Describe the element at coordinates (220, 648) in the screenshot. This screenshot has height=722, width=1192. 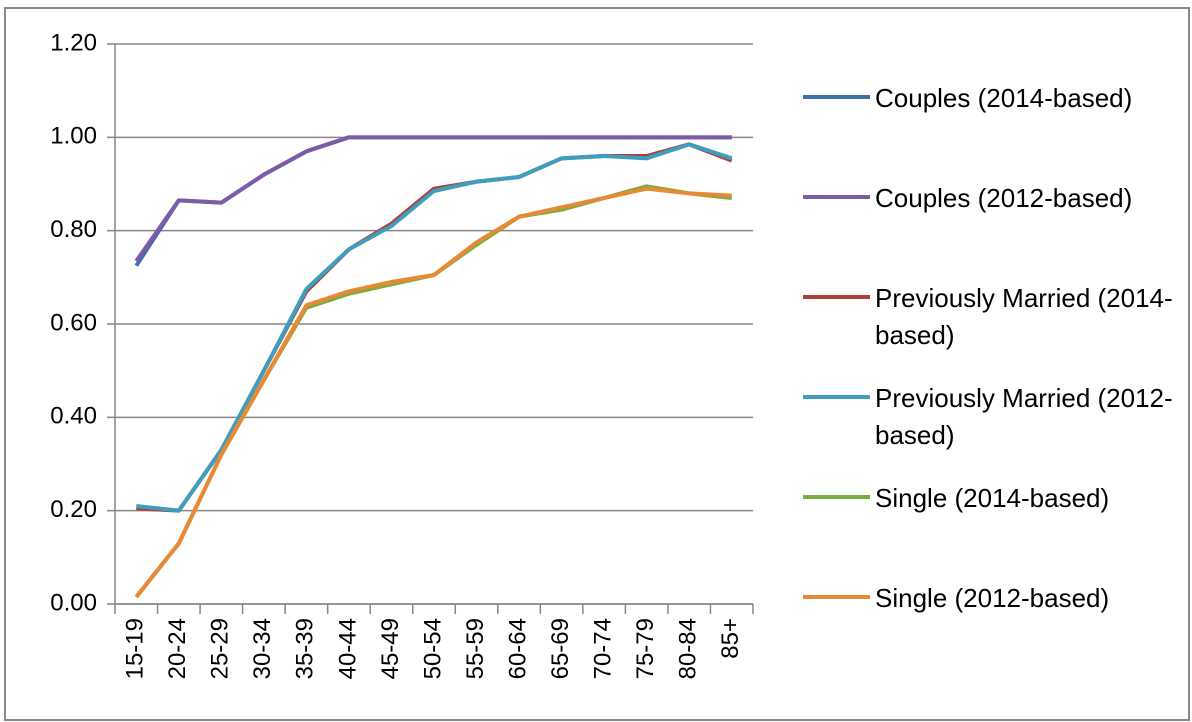
I see `x-tick-label: 25-29` at that location.